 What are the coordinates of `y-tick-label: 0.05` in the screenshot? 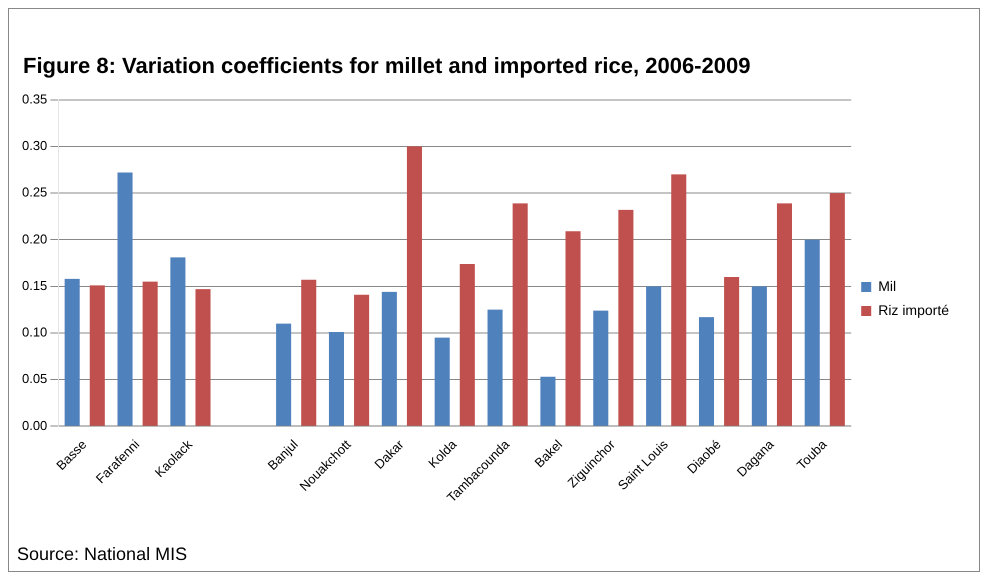 It's located at (35, 378).